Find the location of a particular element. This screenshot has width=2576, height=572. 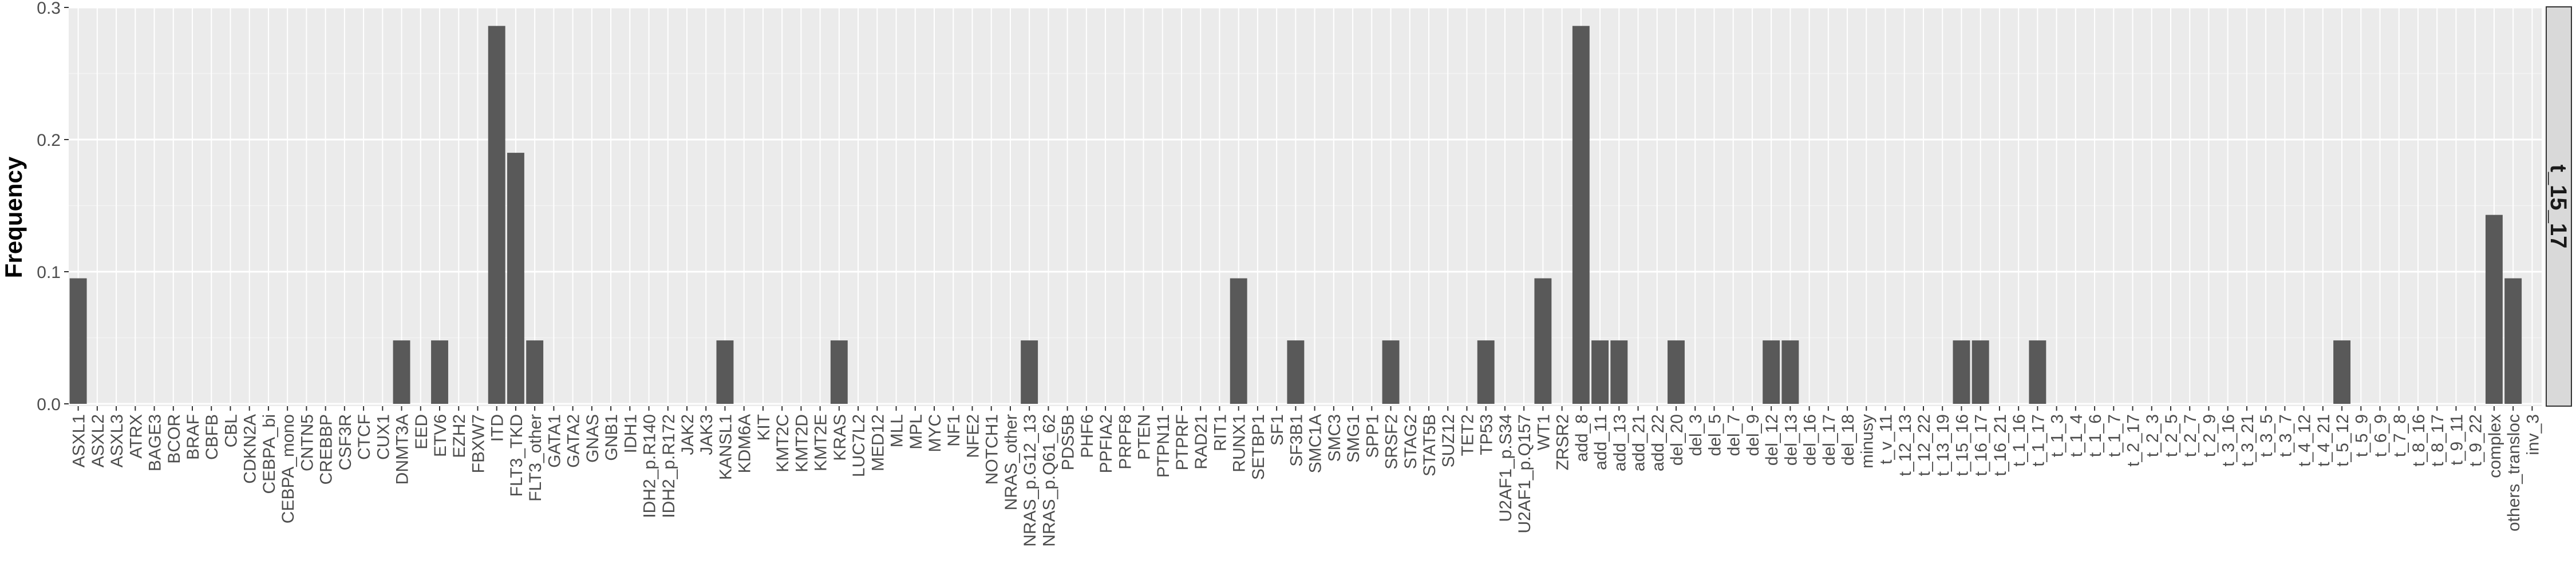

x-tick-label: del_7 is located at coordinates (1734, 435).